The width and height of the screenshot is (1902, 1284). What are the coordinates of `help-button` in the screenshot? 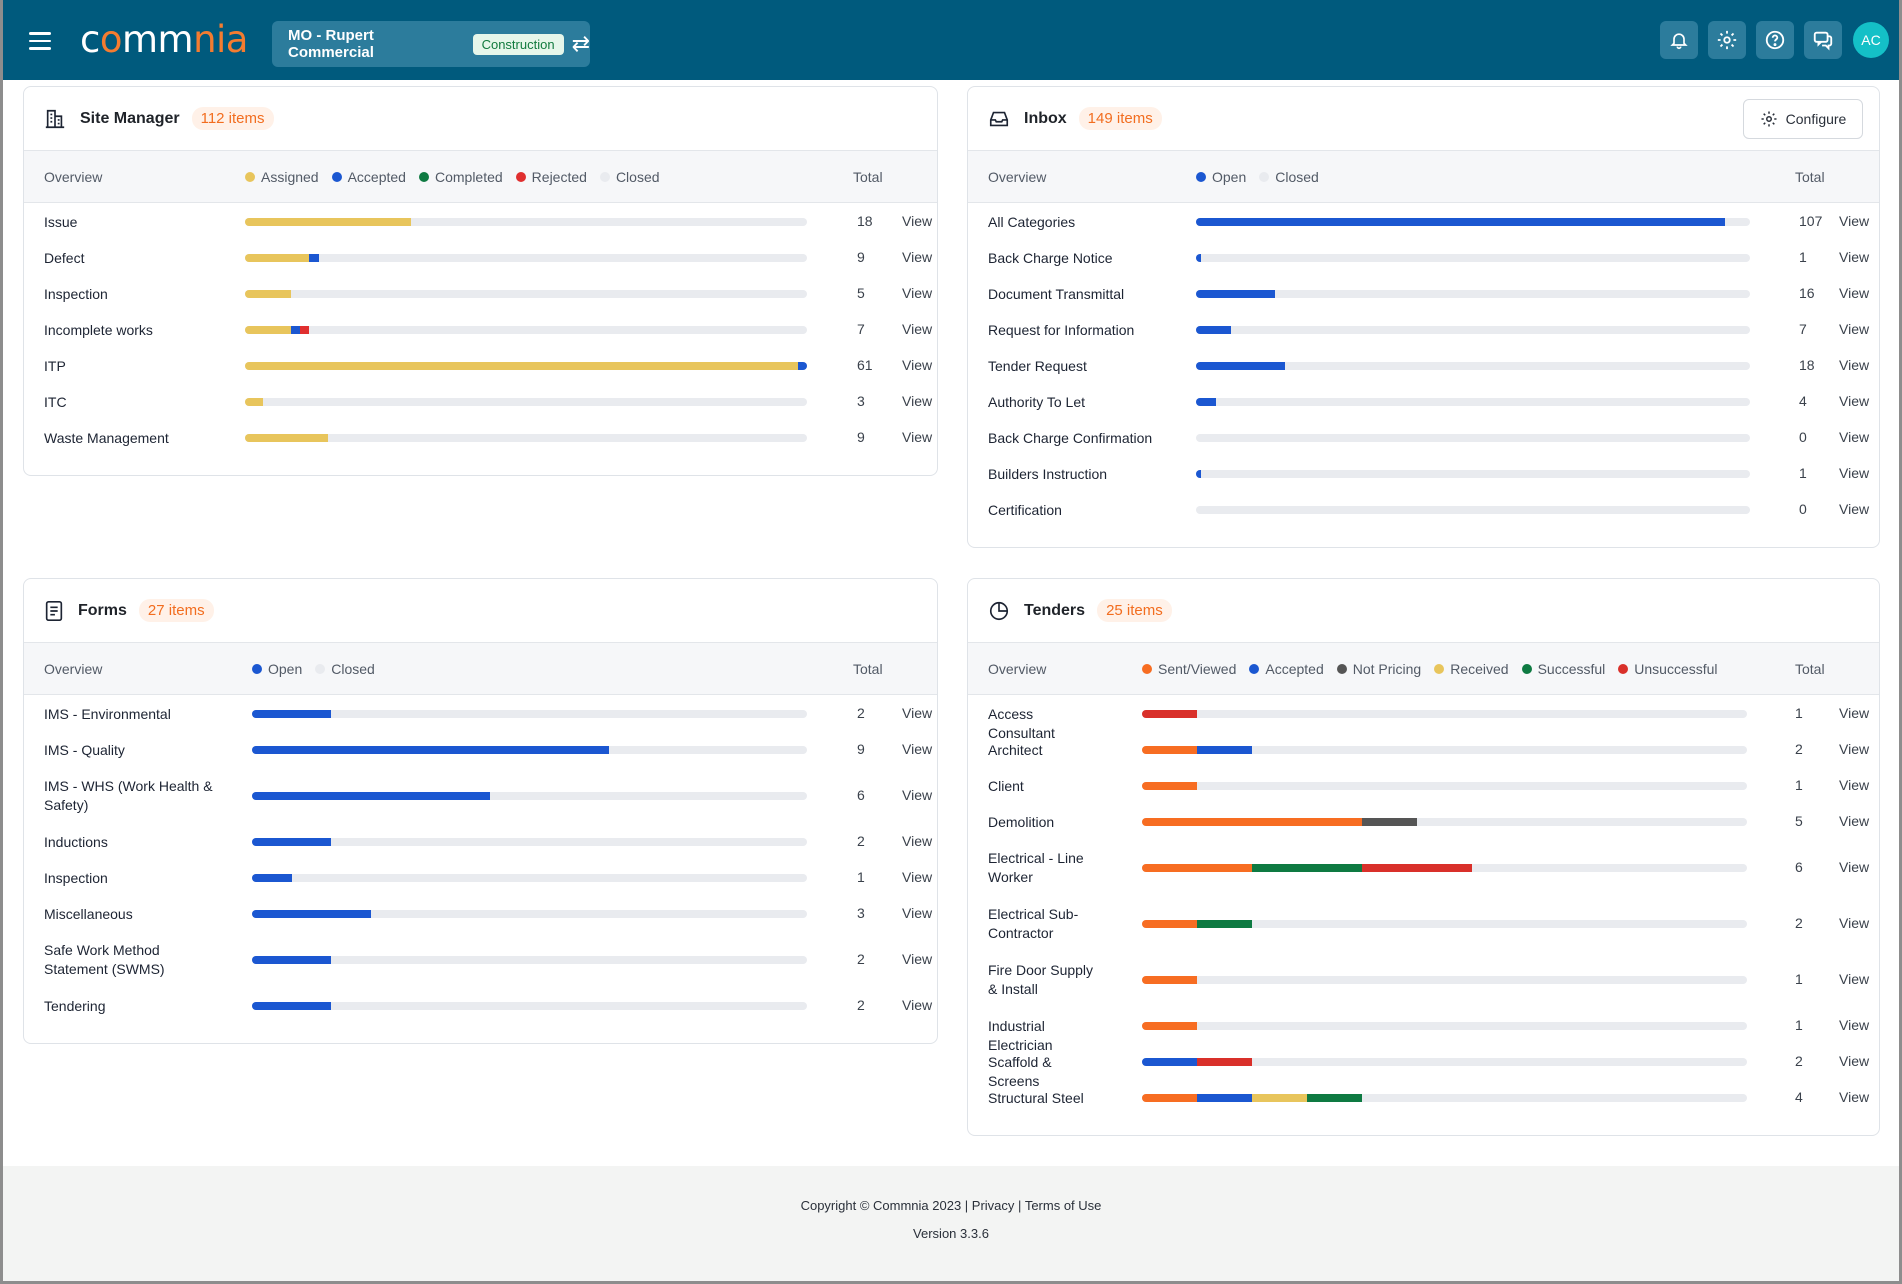 It's located at (1775, 40).